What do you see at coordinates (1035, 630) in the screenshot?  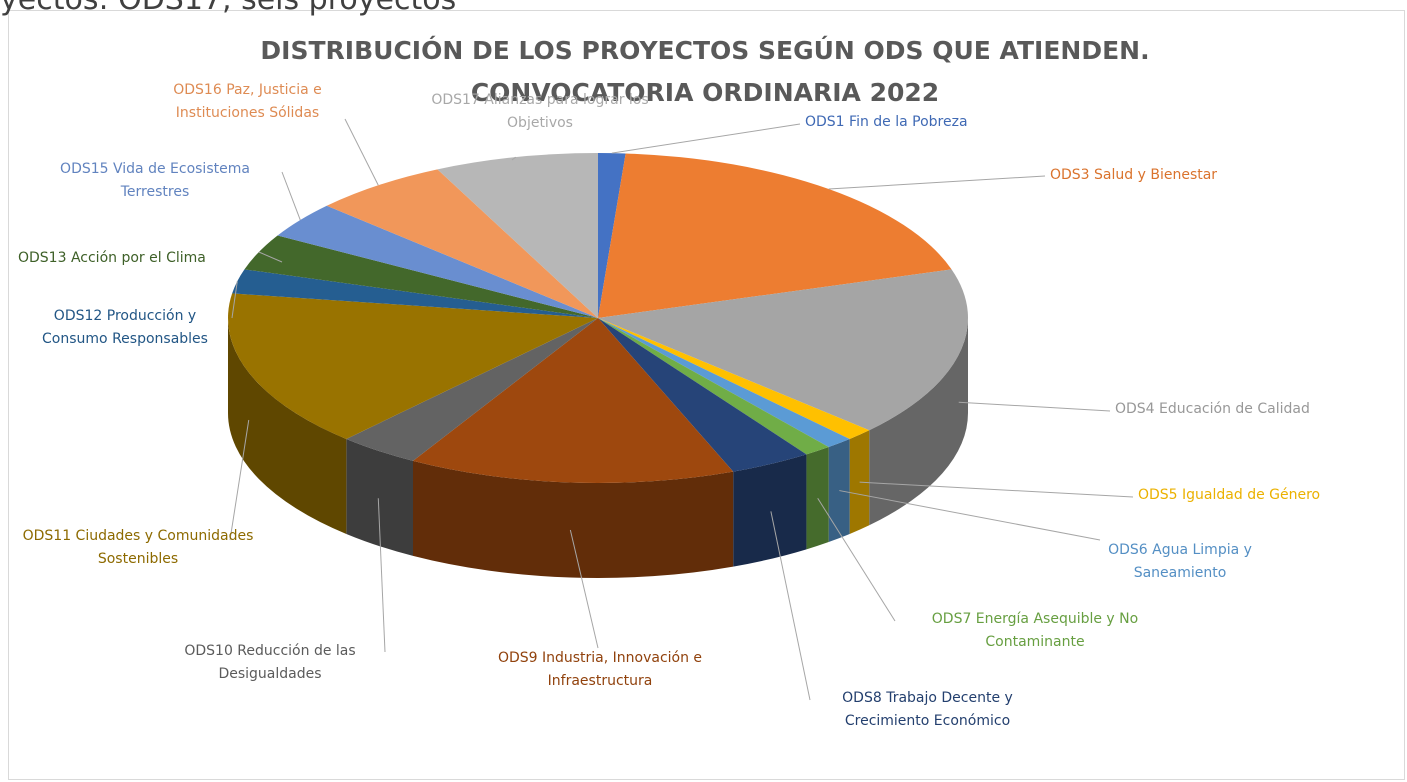 I see `slice-label: ODS7 Energía Asequible y No Contaminante` at bounding box center [1035, 630].